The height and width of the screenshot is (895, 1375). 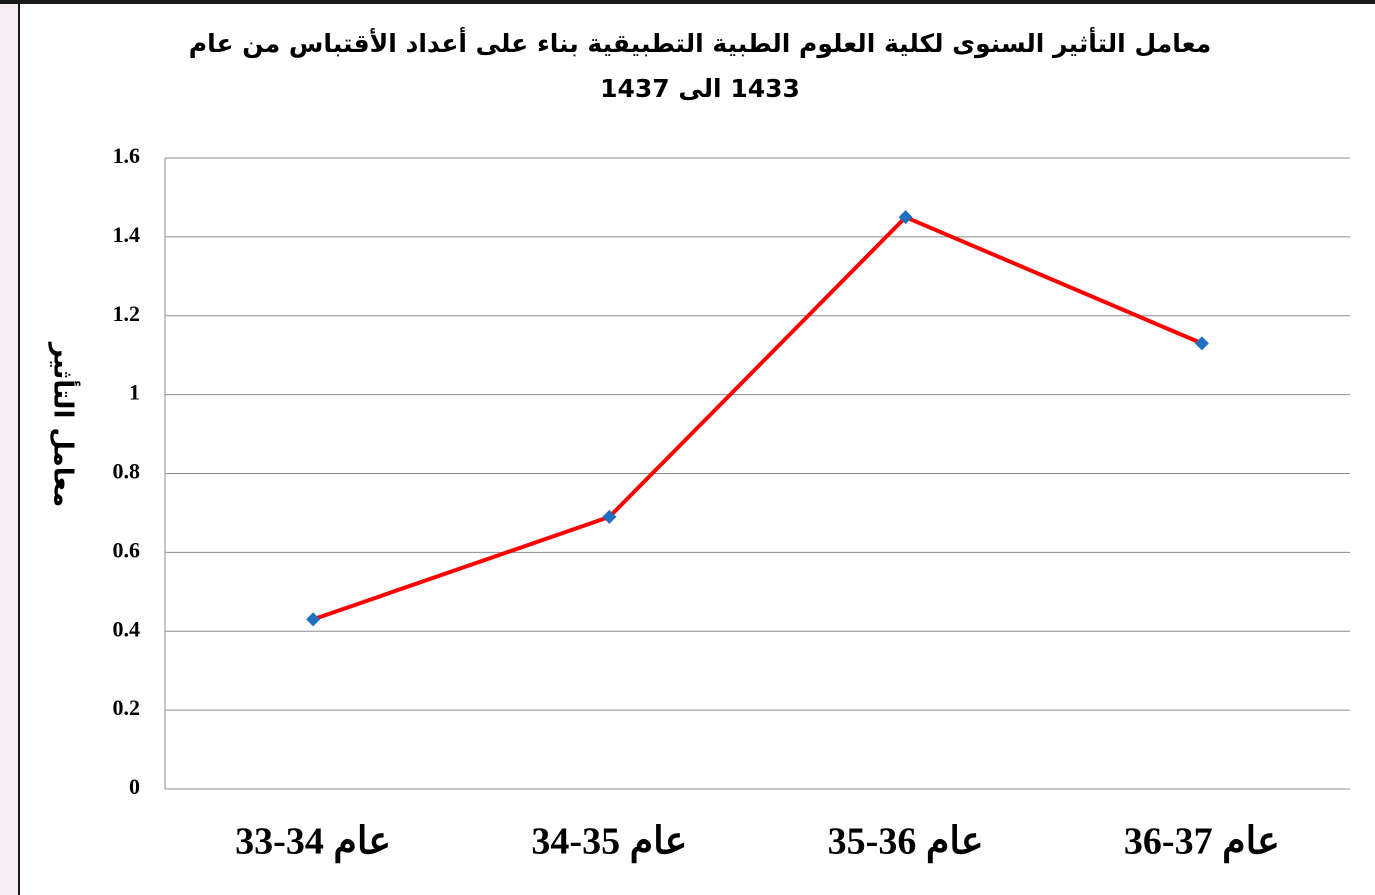 I want to click on x-tick-label: عام 34-33, so click(x=313, y=842).